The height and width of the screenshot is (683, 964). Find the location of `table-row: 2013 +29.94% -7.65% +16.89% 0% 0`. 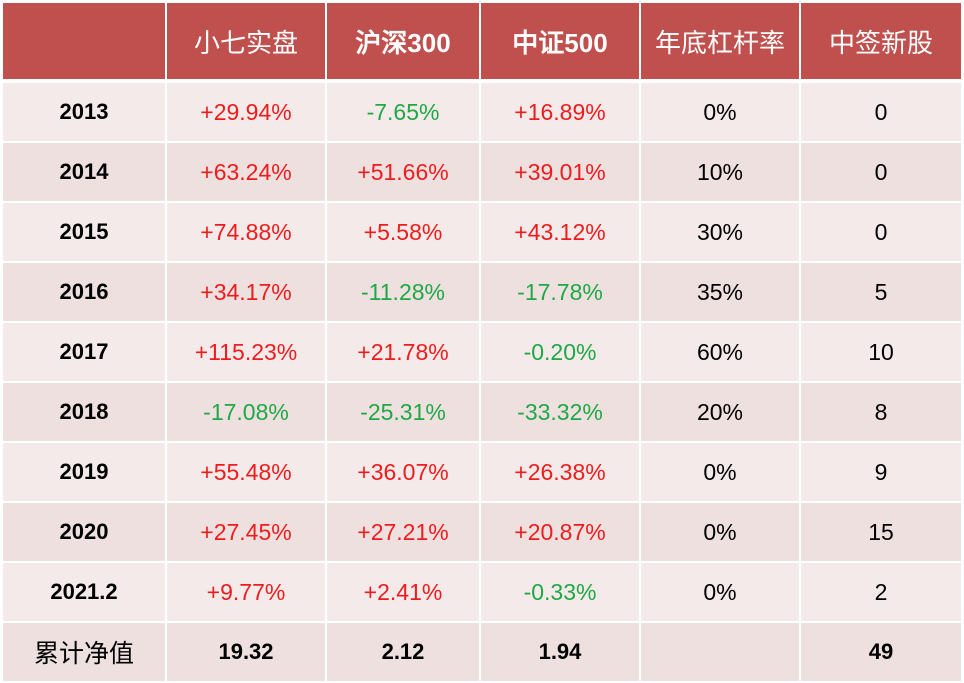

table-row: 2013 +29.94% -7.65% +16.89% 0% 0 is located at coordinates (482, 113).